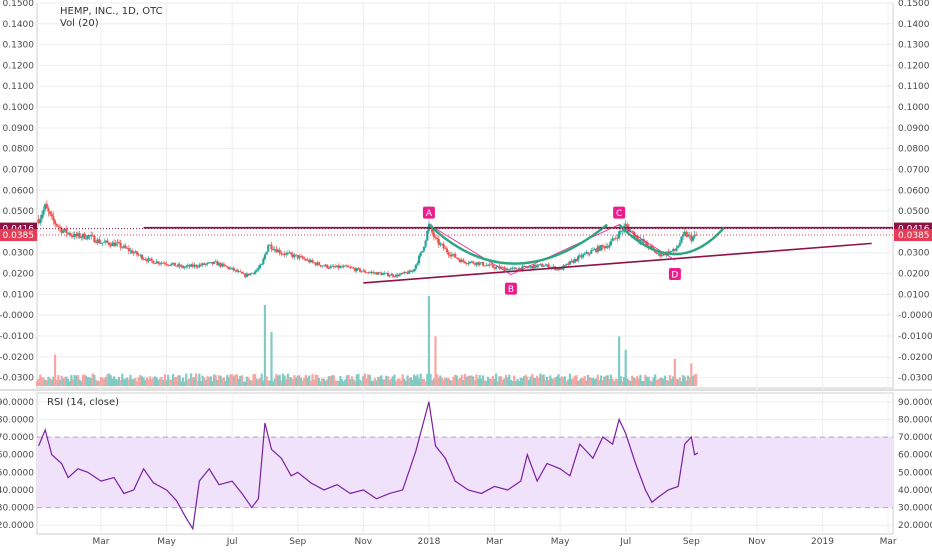 The width and height of the screenshot is (932, 554). What do you see at coordinates (428, 542) in the screenshot?
I see `time-tick: 2018` at bounding box center [428, 542].